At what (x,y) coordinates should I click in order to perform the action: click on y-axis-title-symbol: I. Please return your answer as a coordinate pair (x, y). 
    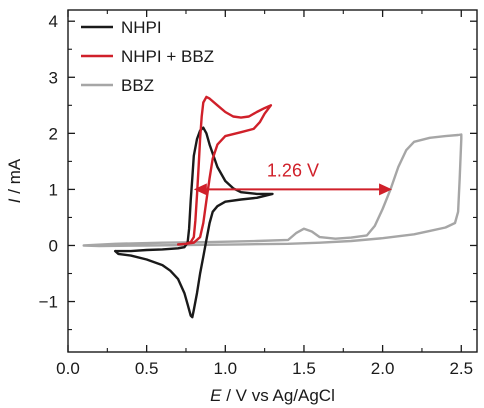
    Looking at the image, I should click on (14, 200).